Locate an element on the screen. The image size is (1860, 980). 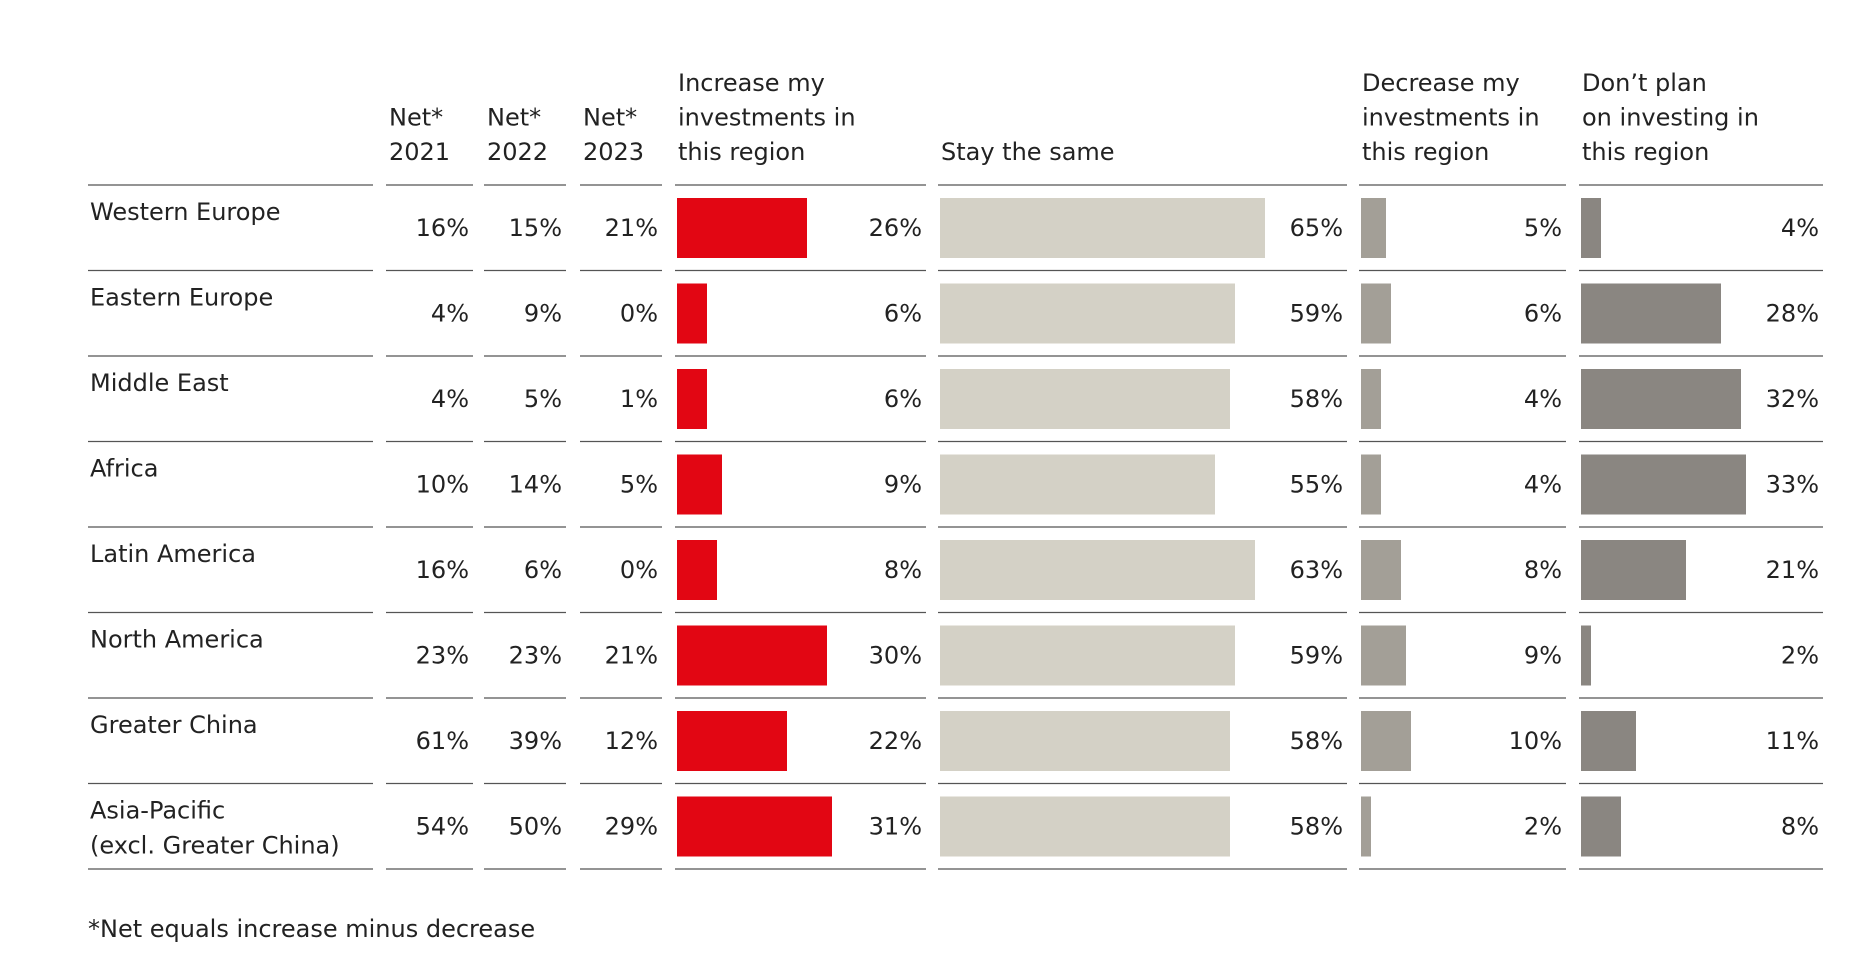
increase-value: 8% is located at coordinates (903, 570).